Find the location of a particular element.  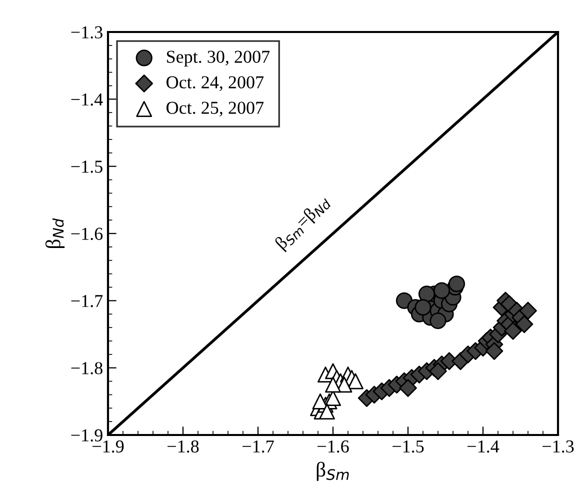

x-tick-label: −1.8 is located at coordinates (183, 446).